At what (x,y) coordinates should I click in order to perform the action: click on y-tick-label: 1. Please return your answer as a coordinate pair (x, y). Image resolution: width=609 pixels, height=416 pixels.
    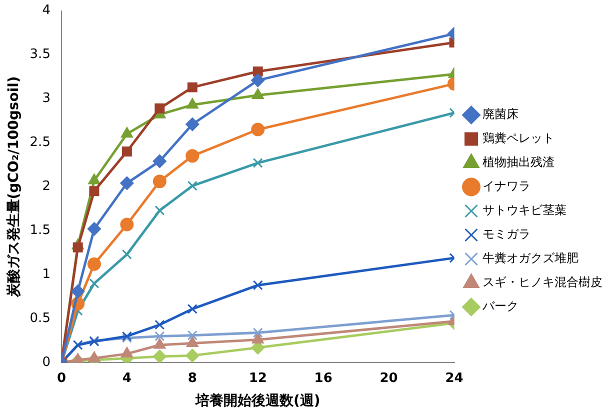
    Looking at the image, I should click on (46, 274).